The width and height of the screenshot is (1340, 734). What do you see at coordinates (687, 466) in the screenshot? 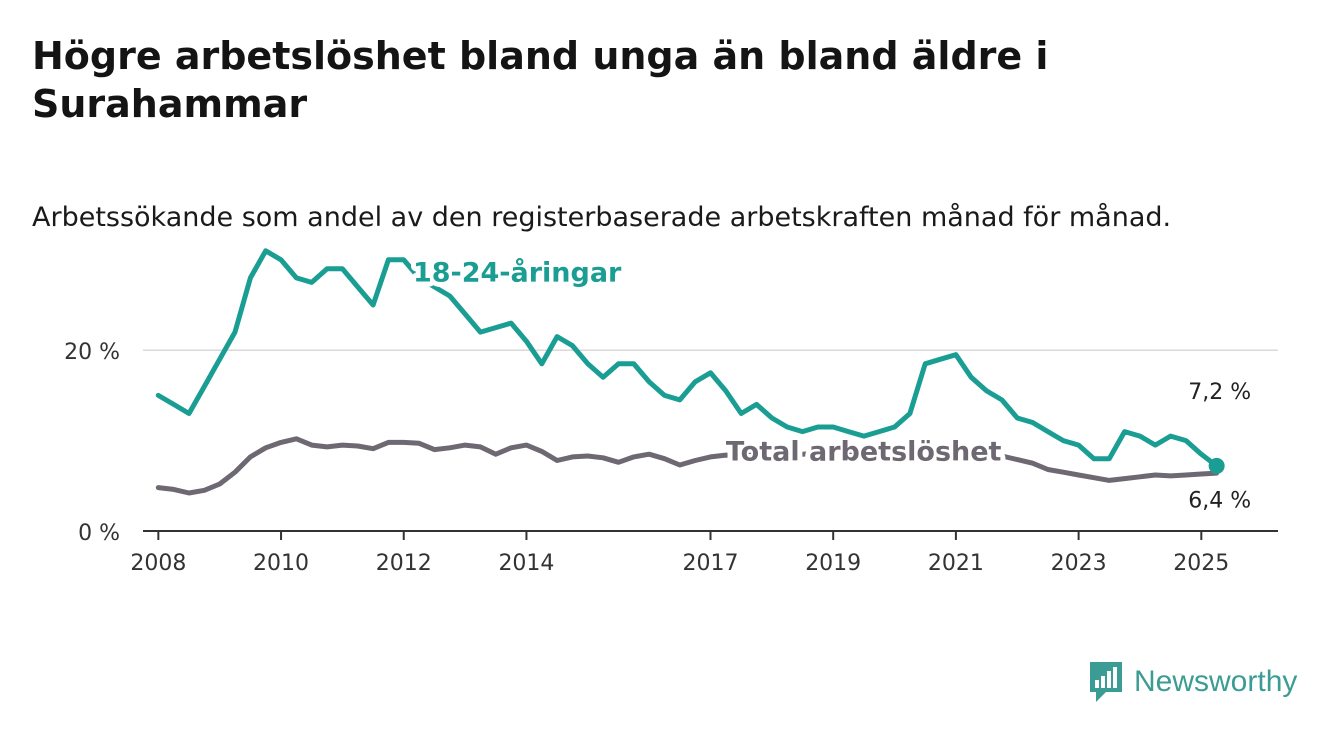
I see `series-line-total` at bounding box center [687, 466].